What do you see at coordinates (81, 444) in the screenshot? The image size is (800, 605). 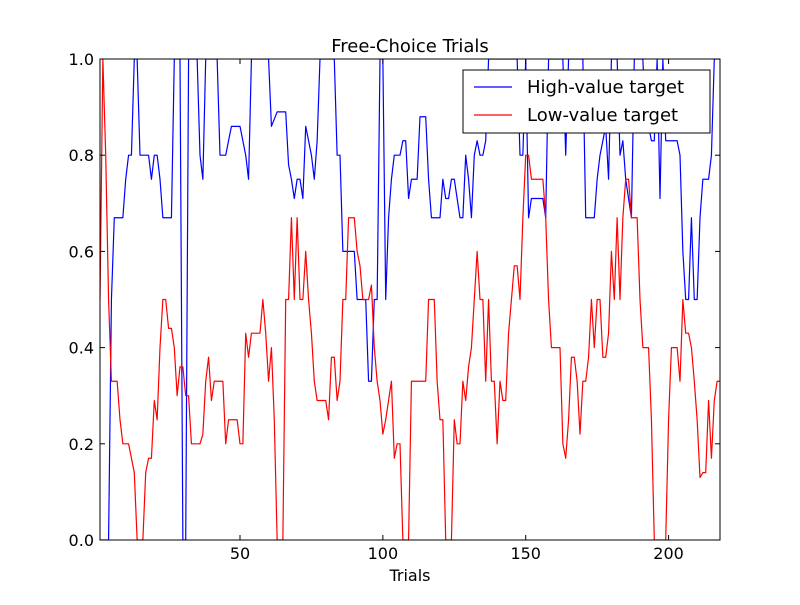 I see `y-tick-label: 0.2` at bounding box center [81, 444].